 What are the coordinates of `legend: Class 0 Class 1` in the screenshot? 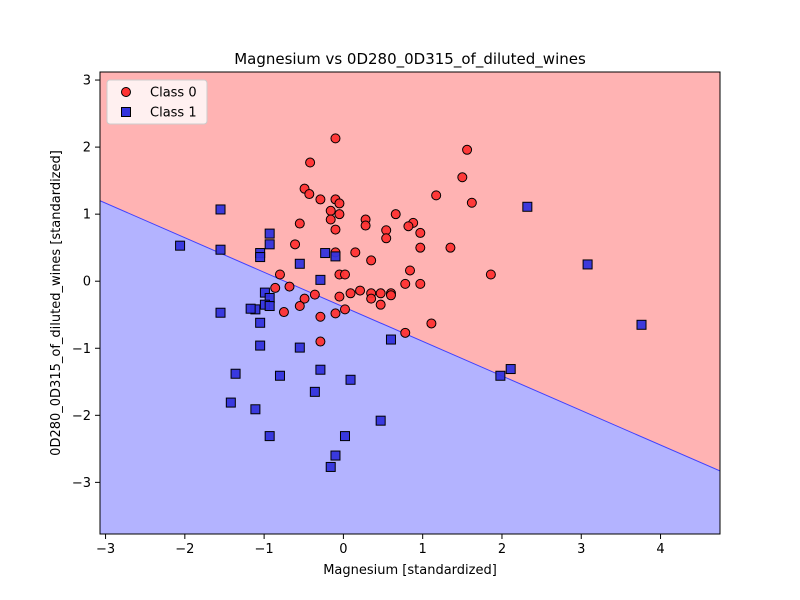 It's located at (157, 102).